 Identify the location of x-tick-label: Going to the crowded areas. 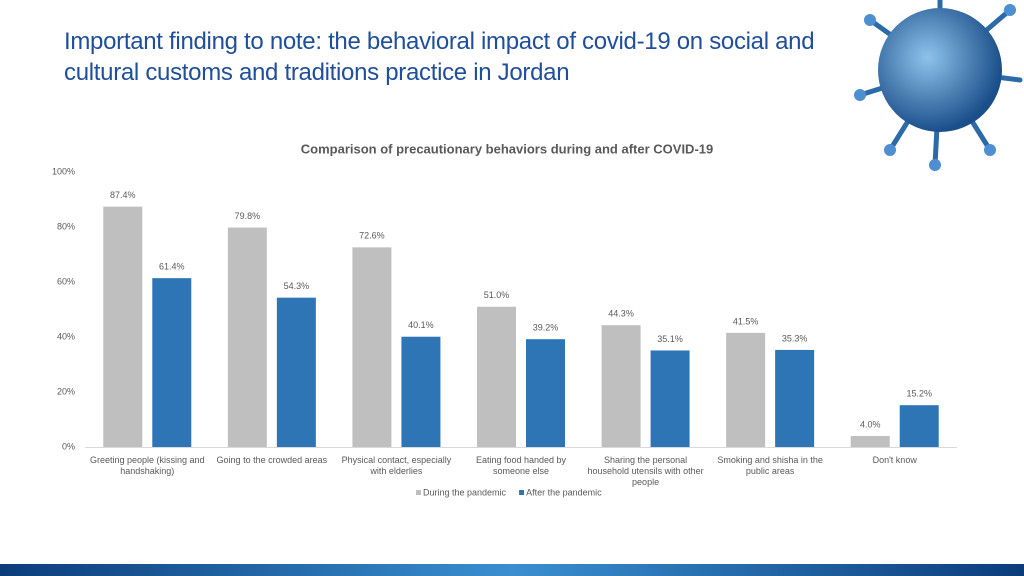
(272, 460).